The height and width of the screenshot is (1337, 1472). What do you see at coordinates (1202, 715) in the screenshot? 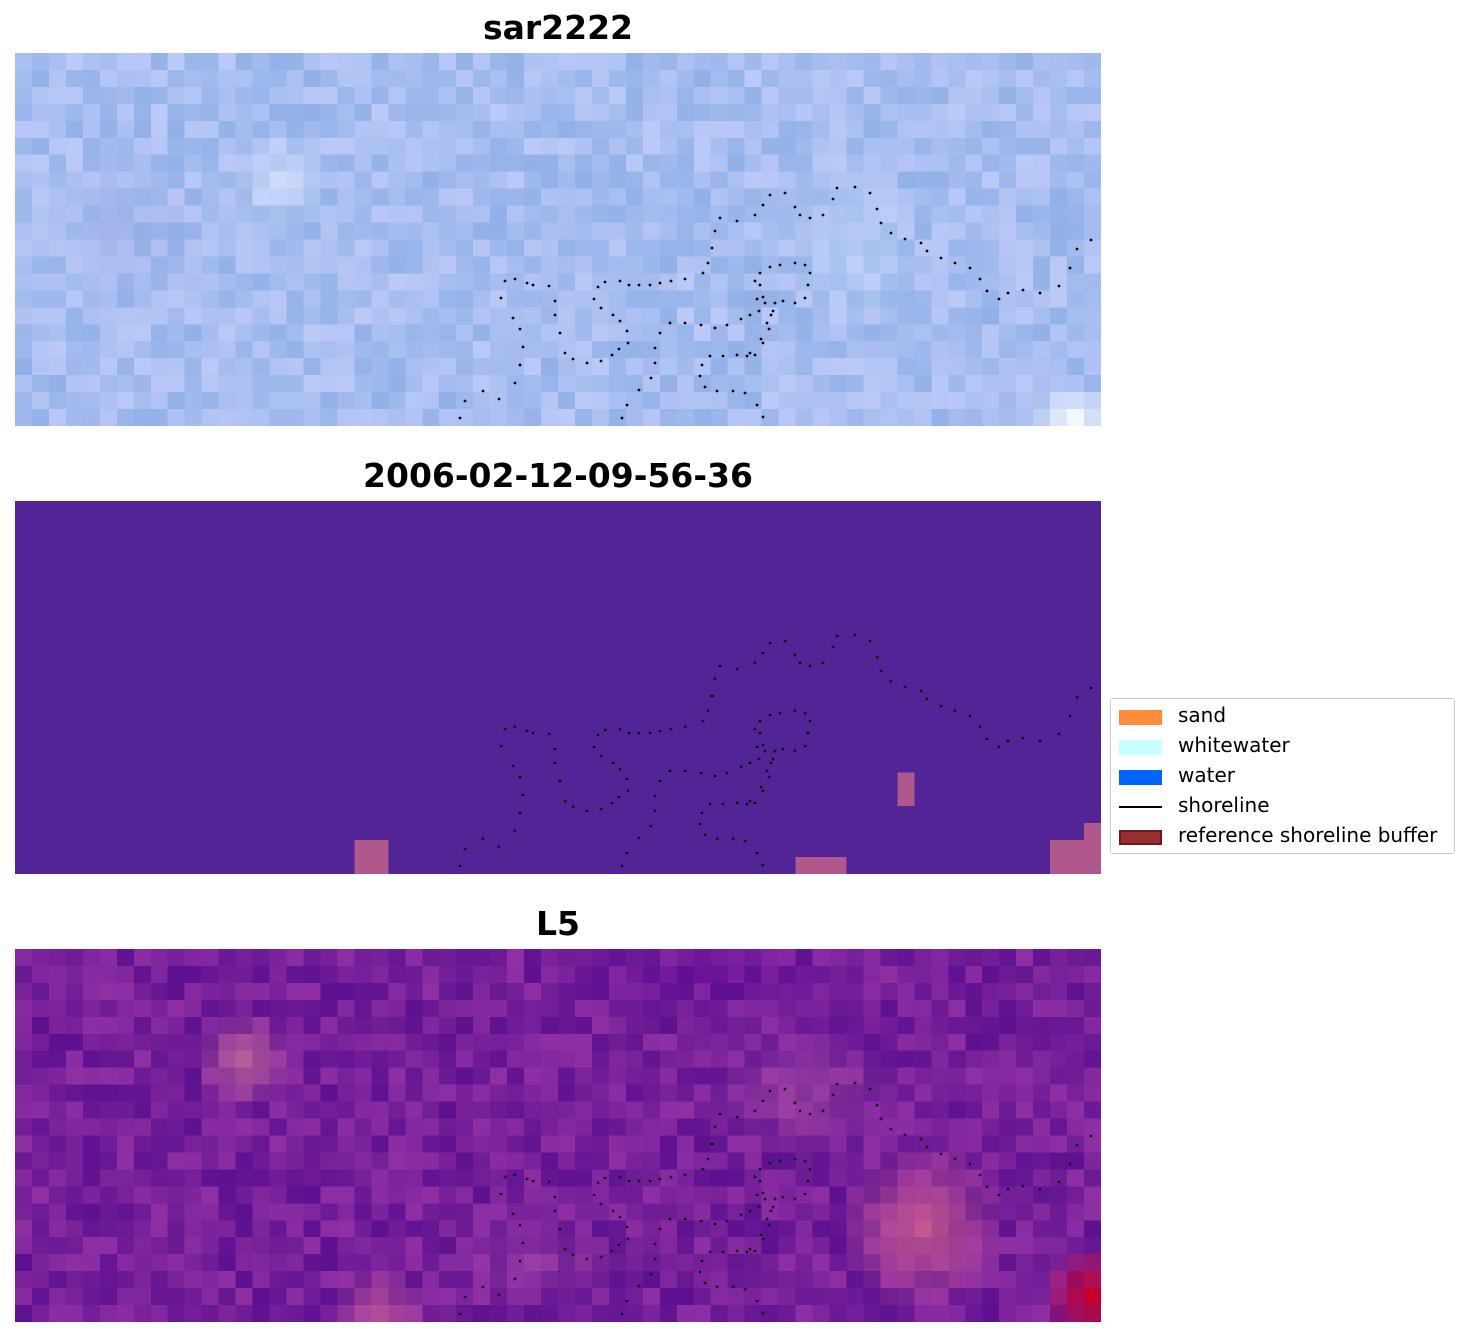
I see `legend-label: sand` at bounding box center [1202, 715].